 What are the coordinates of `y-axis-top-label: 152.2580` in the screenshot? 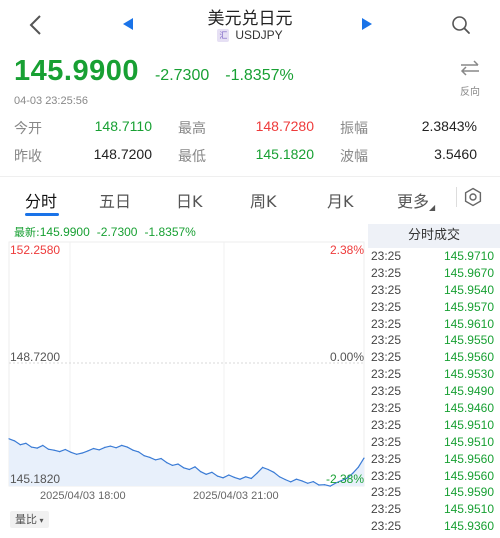 It's located at (35, 250).